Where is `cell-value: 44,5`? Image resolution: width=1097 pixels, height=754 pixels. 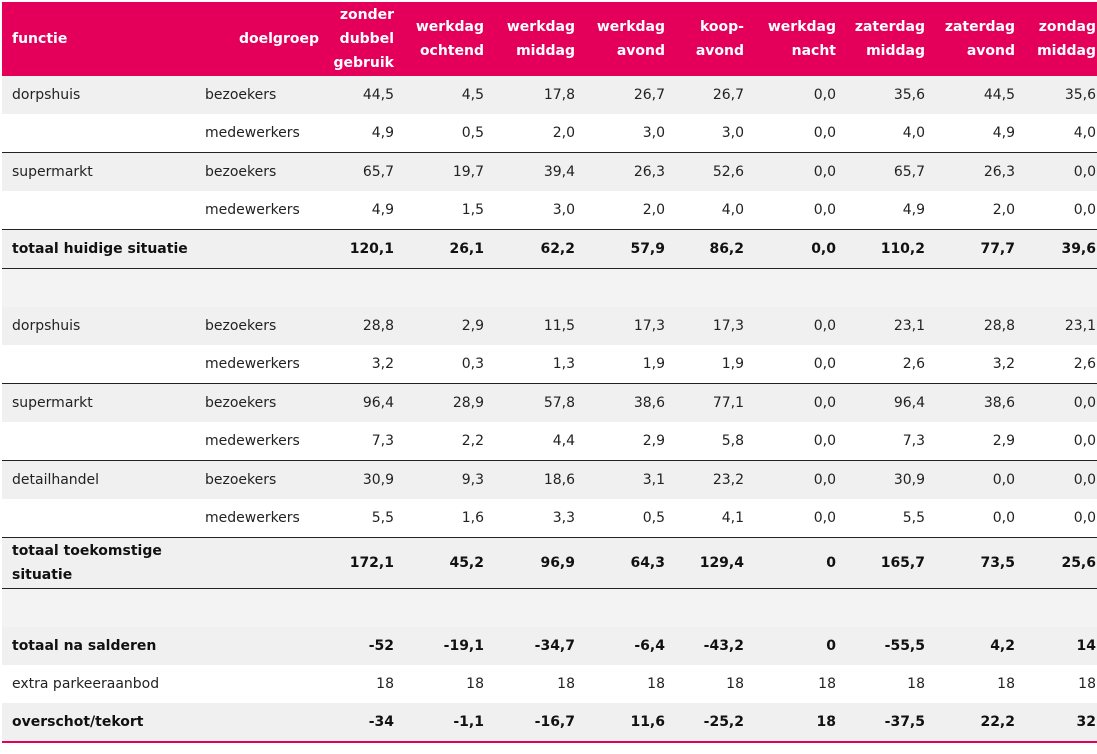
cell-value: 44,5 is located at coordinates (366, 95).